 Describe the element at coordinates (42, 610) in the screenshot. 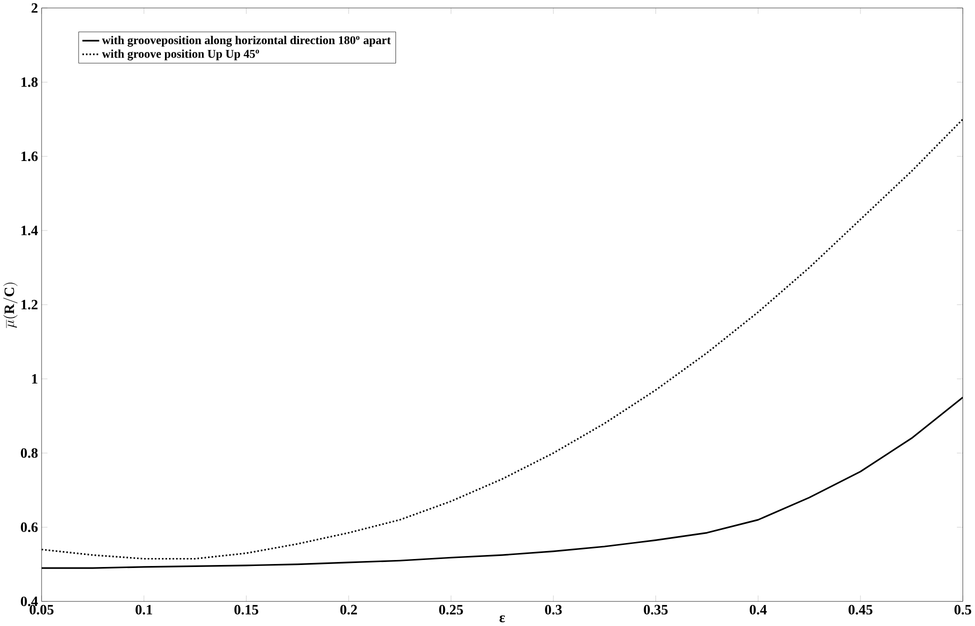

I see `x-tick-label: 0.05` at that location.